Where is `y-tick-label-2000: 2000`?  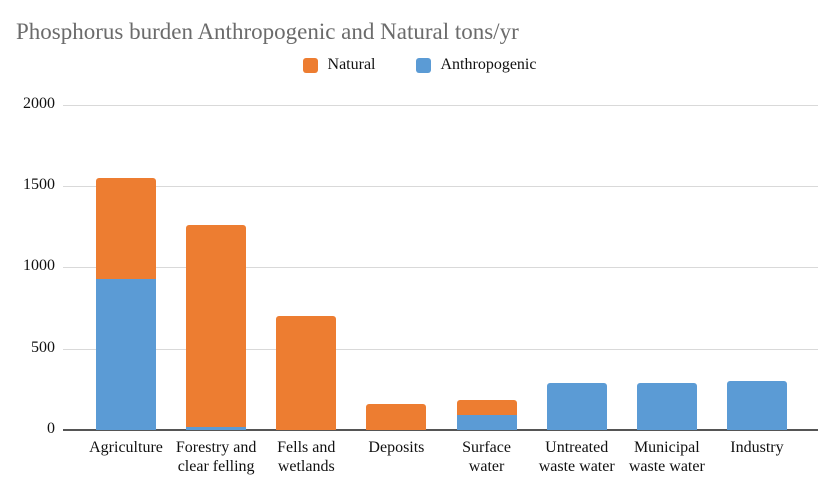 y-tick-label-2000: 2000 is located at coordinates (39, 103).